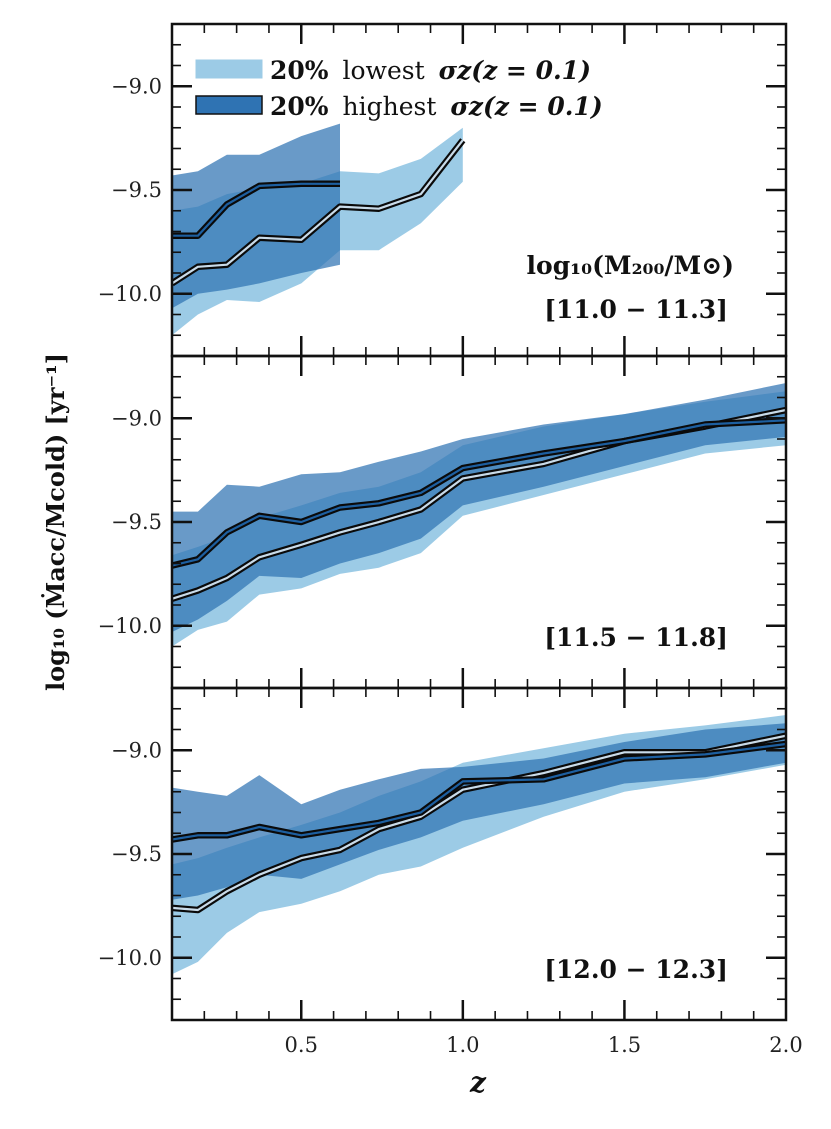 This screenshot has height=1129, width=831. I want to click on panel-mass-range: [11.0 − 11.3], so click(636, 309).